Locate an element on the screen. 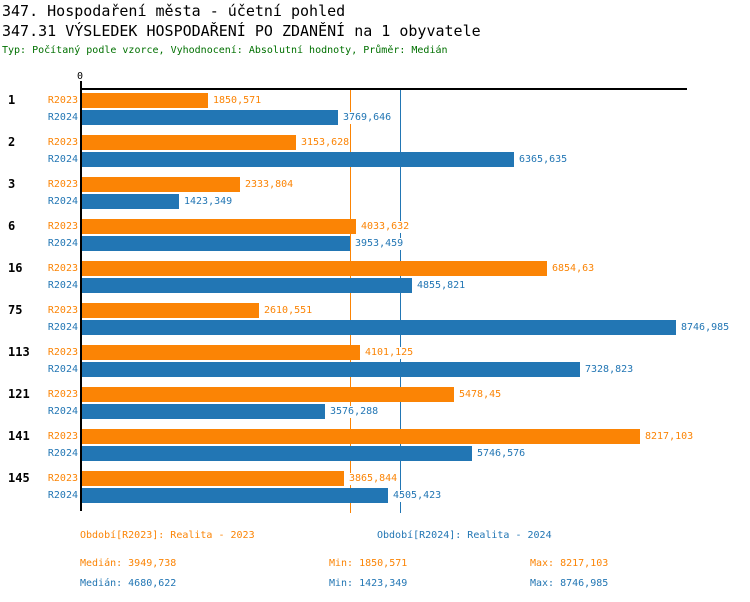 The height and width of the screenshot is (602, 750). bar-group-label: 6 is located at coordinates (12, 226).